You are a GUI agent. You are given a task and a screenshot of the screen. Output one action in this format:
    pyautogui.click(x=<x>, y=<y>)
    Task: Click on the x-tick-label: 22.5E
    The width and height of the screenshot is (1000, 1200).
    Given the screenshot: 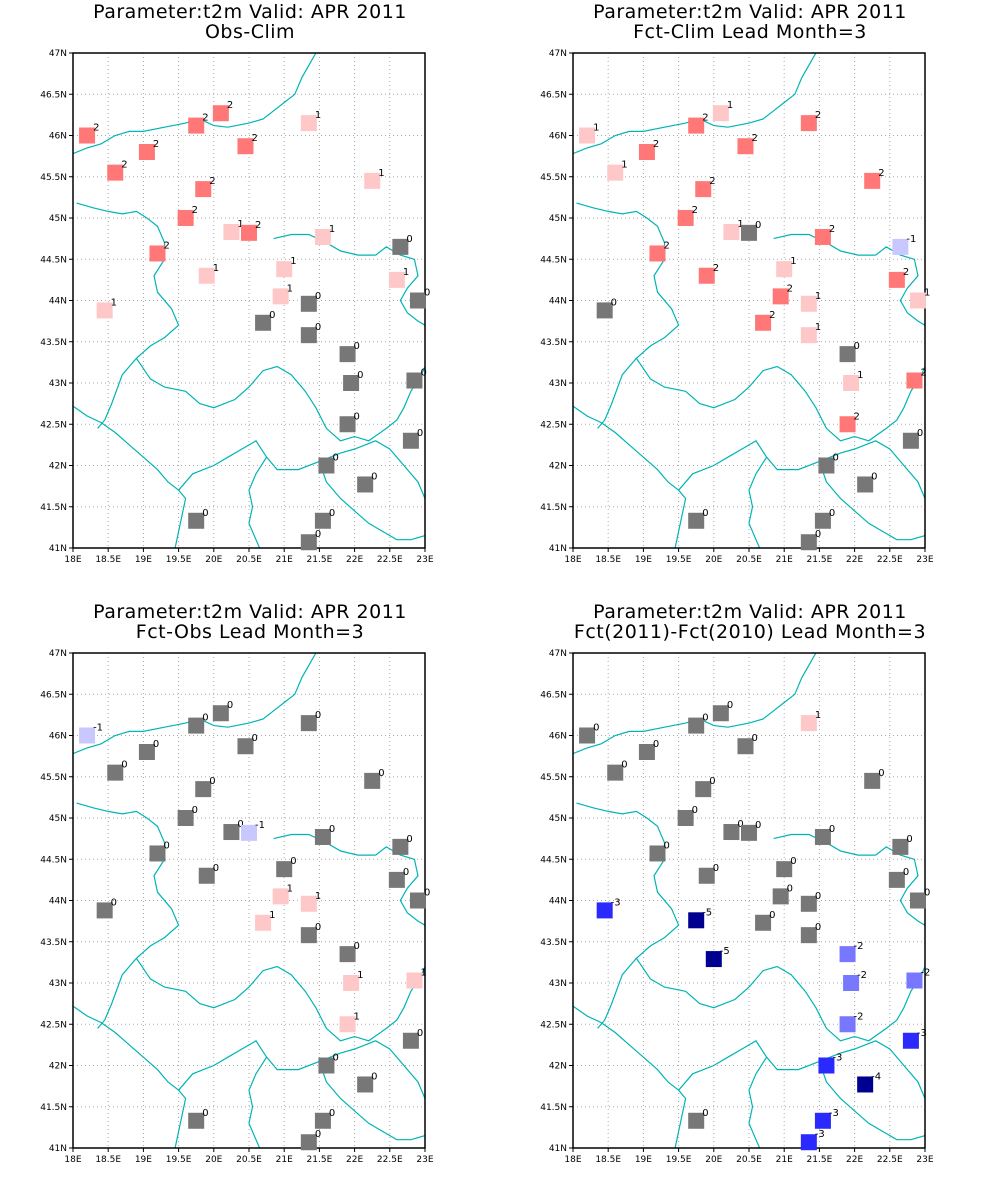 What is the action you would take?
    pyautogui.click(x=890, y=560)
    